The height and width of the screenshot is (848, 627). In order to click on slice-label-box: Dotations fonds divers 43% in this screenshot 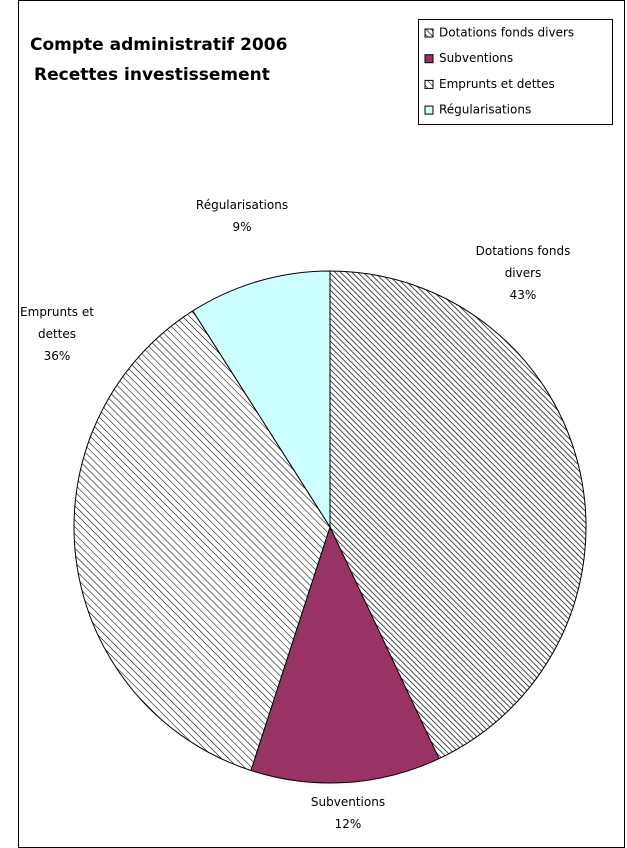, I will do `click(523, 273)`.